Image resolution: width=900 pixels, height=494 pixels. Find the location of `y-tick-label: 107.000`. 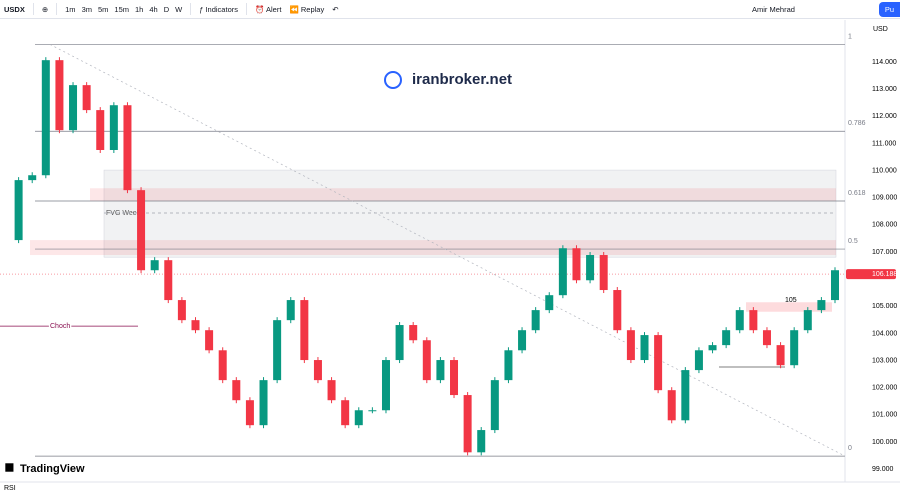

y-tick-label: 107.000 is located at coordinates (884, 252).